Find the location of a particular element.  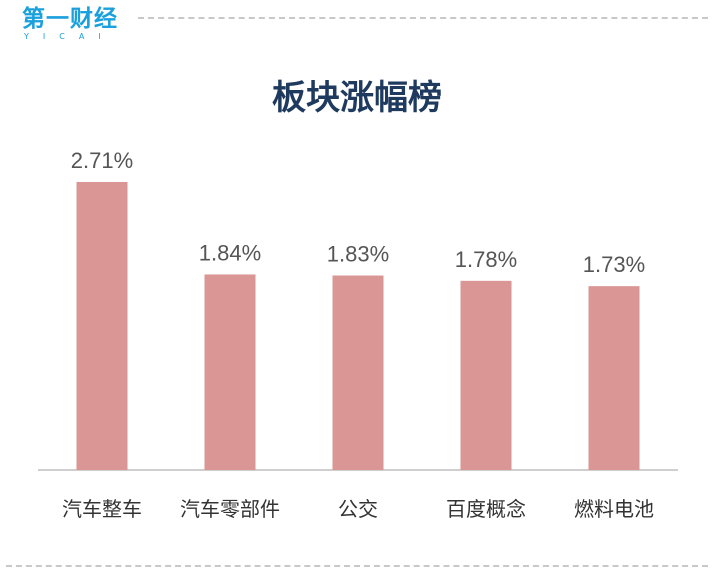

data-label: 1.83% is located at coordinates (358, 254).